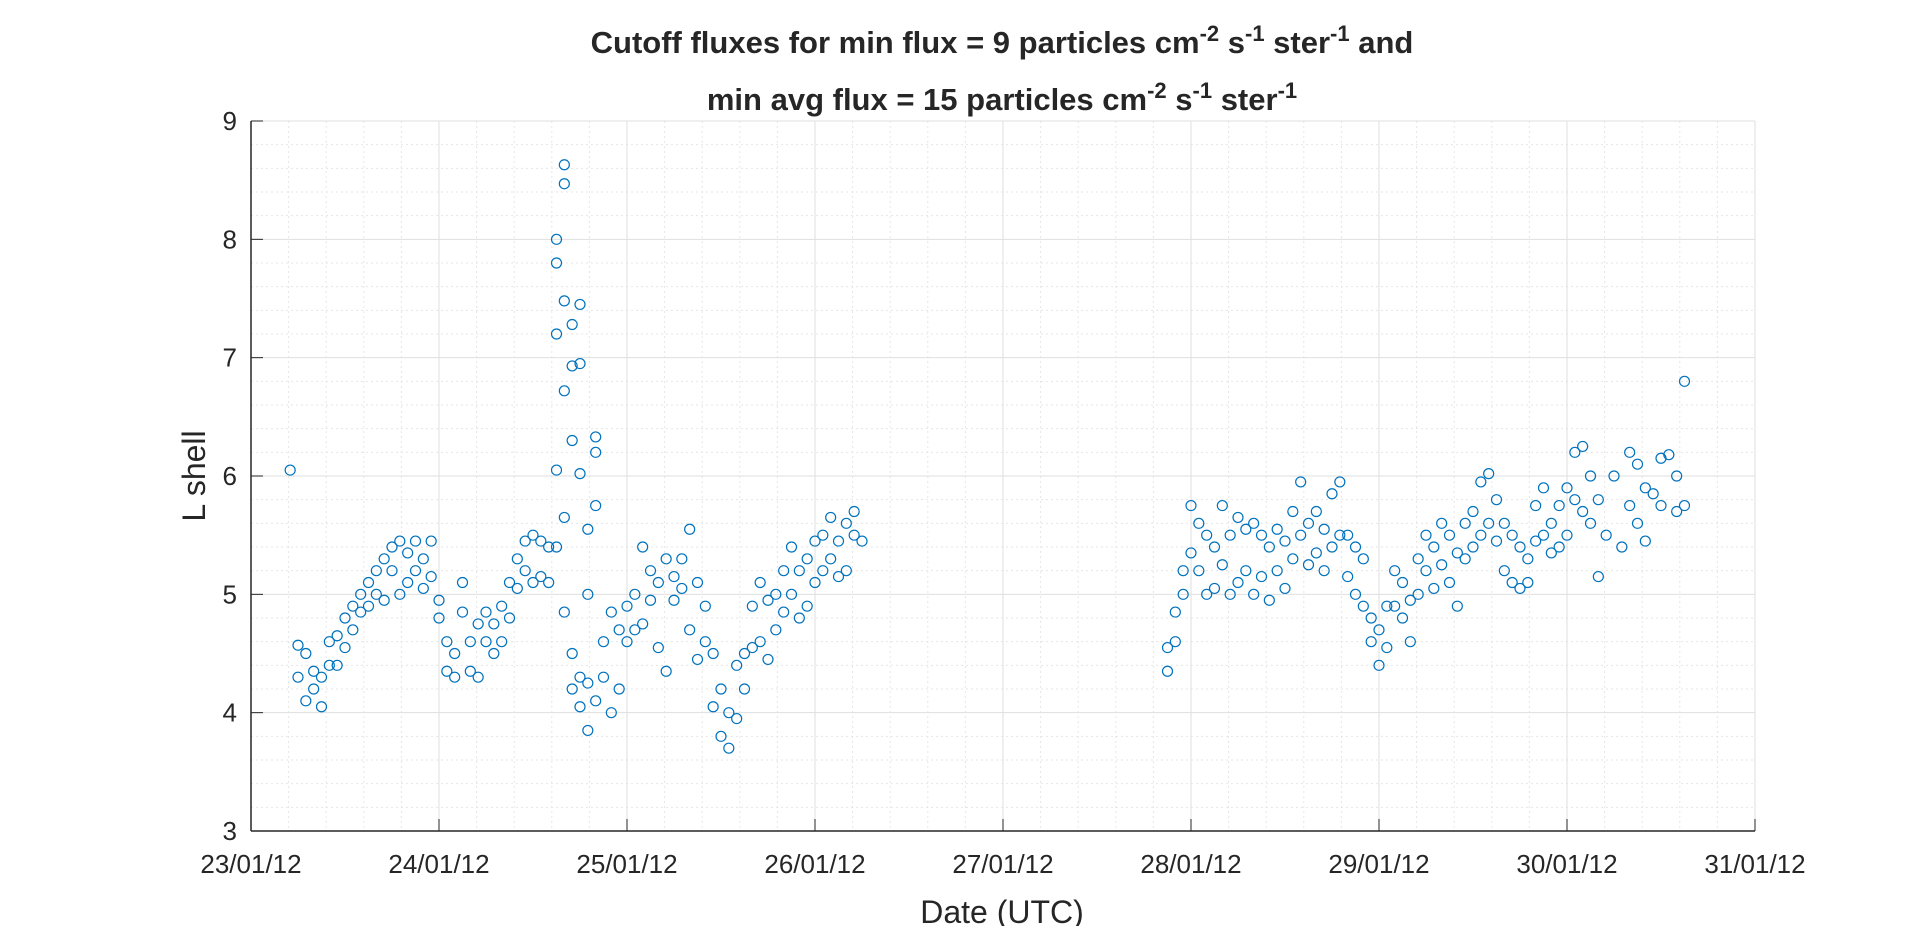 This screenshot has width=1920, height=926. What do you see at coordinates (230, 476) in the screenshot?
I see `y-tick-label: 6` at bounding box center [230, 476].